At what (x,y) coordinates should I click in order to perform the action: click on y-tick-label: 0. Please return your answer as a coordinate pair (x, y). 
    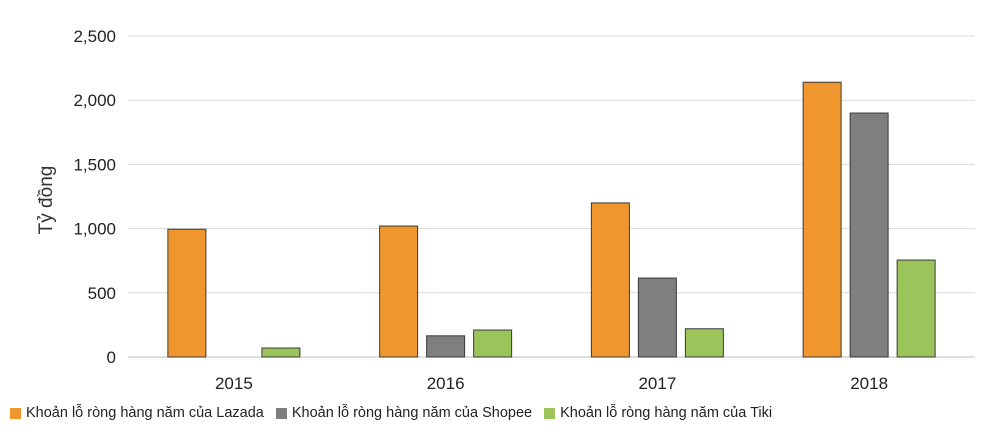
    Looking at the image, I should click on (111, 357).